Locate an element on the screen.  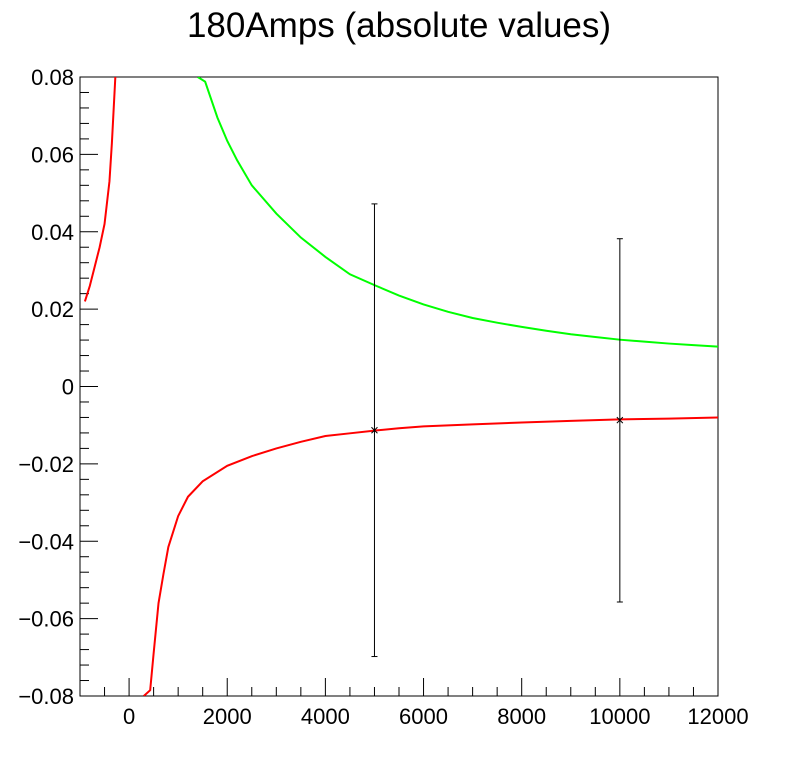
y-tick-label: 0.04 is located at coordinates (52, 232).